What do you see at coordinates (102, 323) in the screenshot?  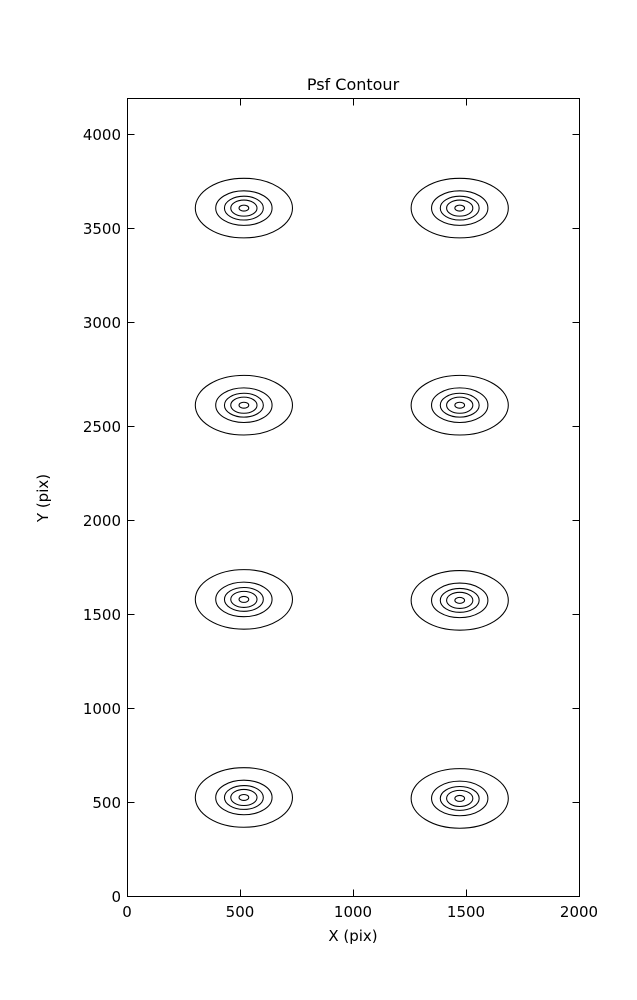 I see `y-ticklabel-3000: 3000` at bounding box center [102, 323].